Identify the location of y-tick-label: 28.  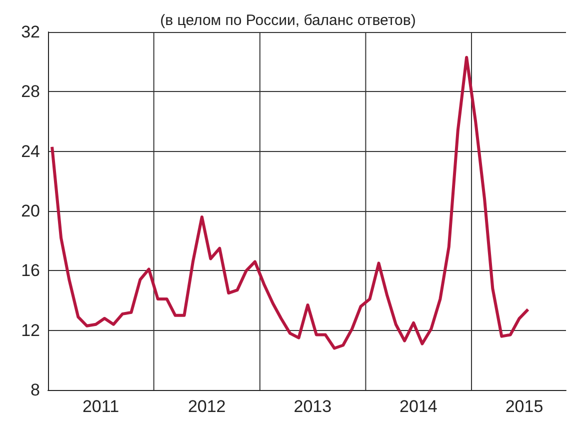
(30, 92).